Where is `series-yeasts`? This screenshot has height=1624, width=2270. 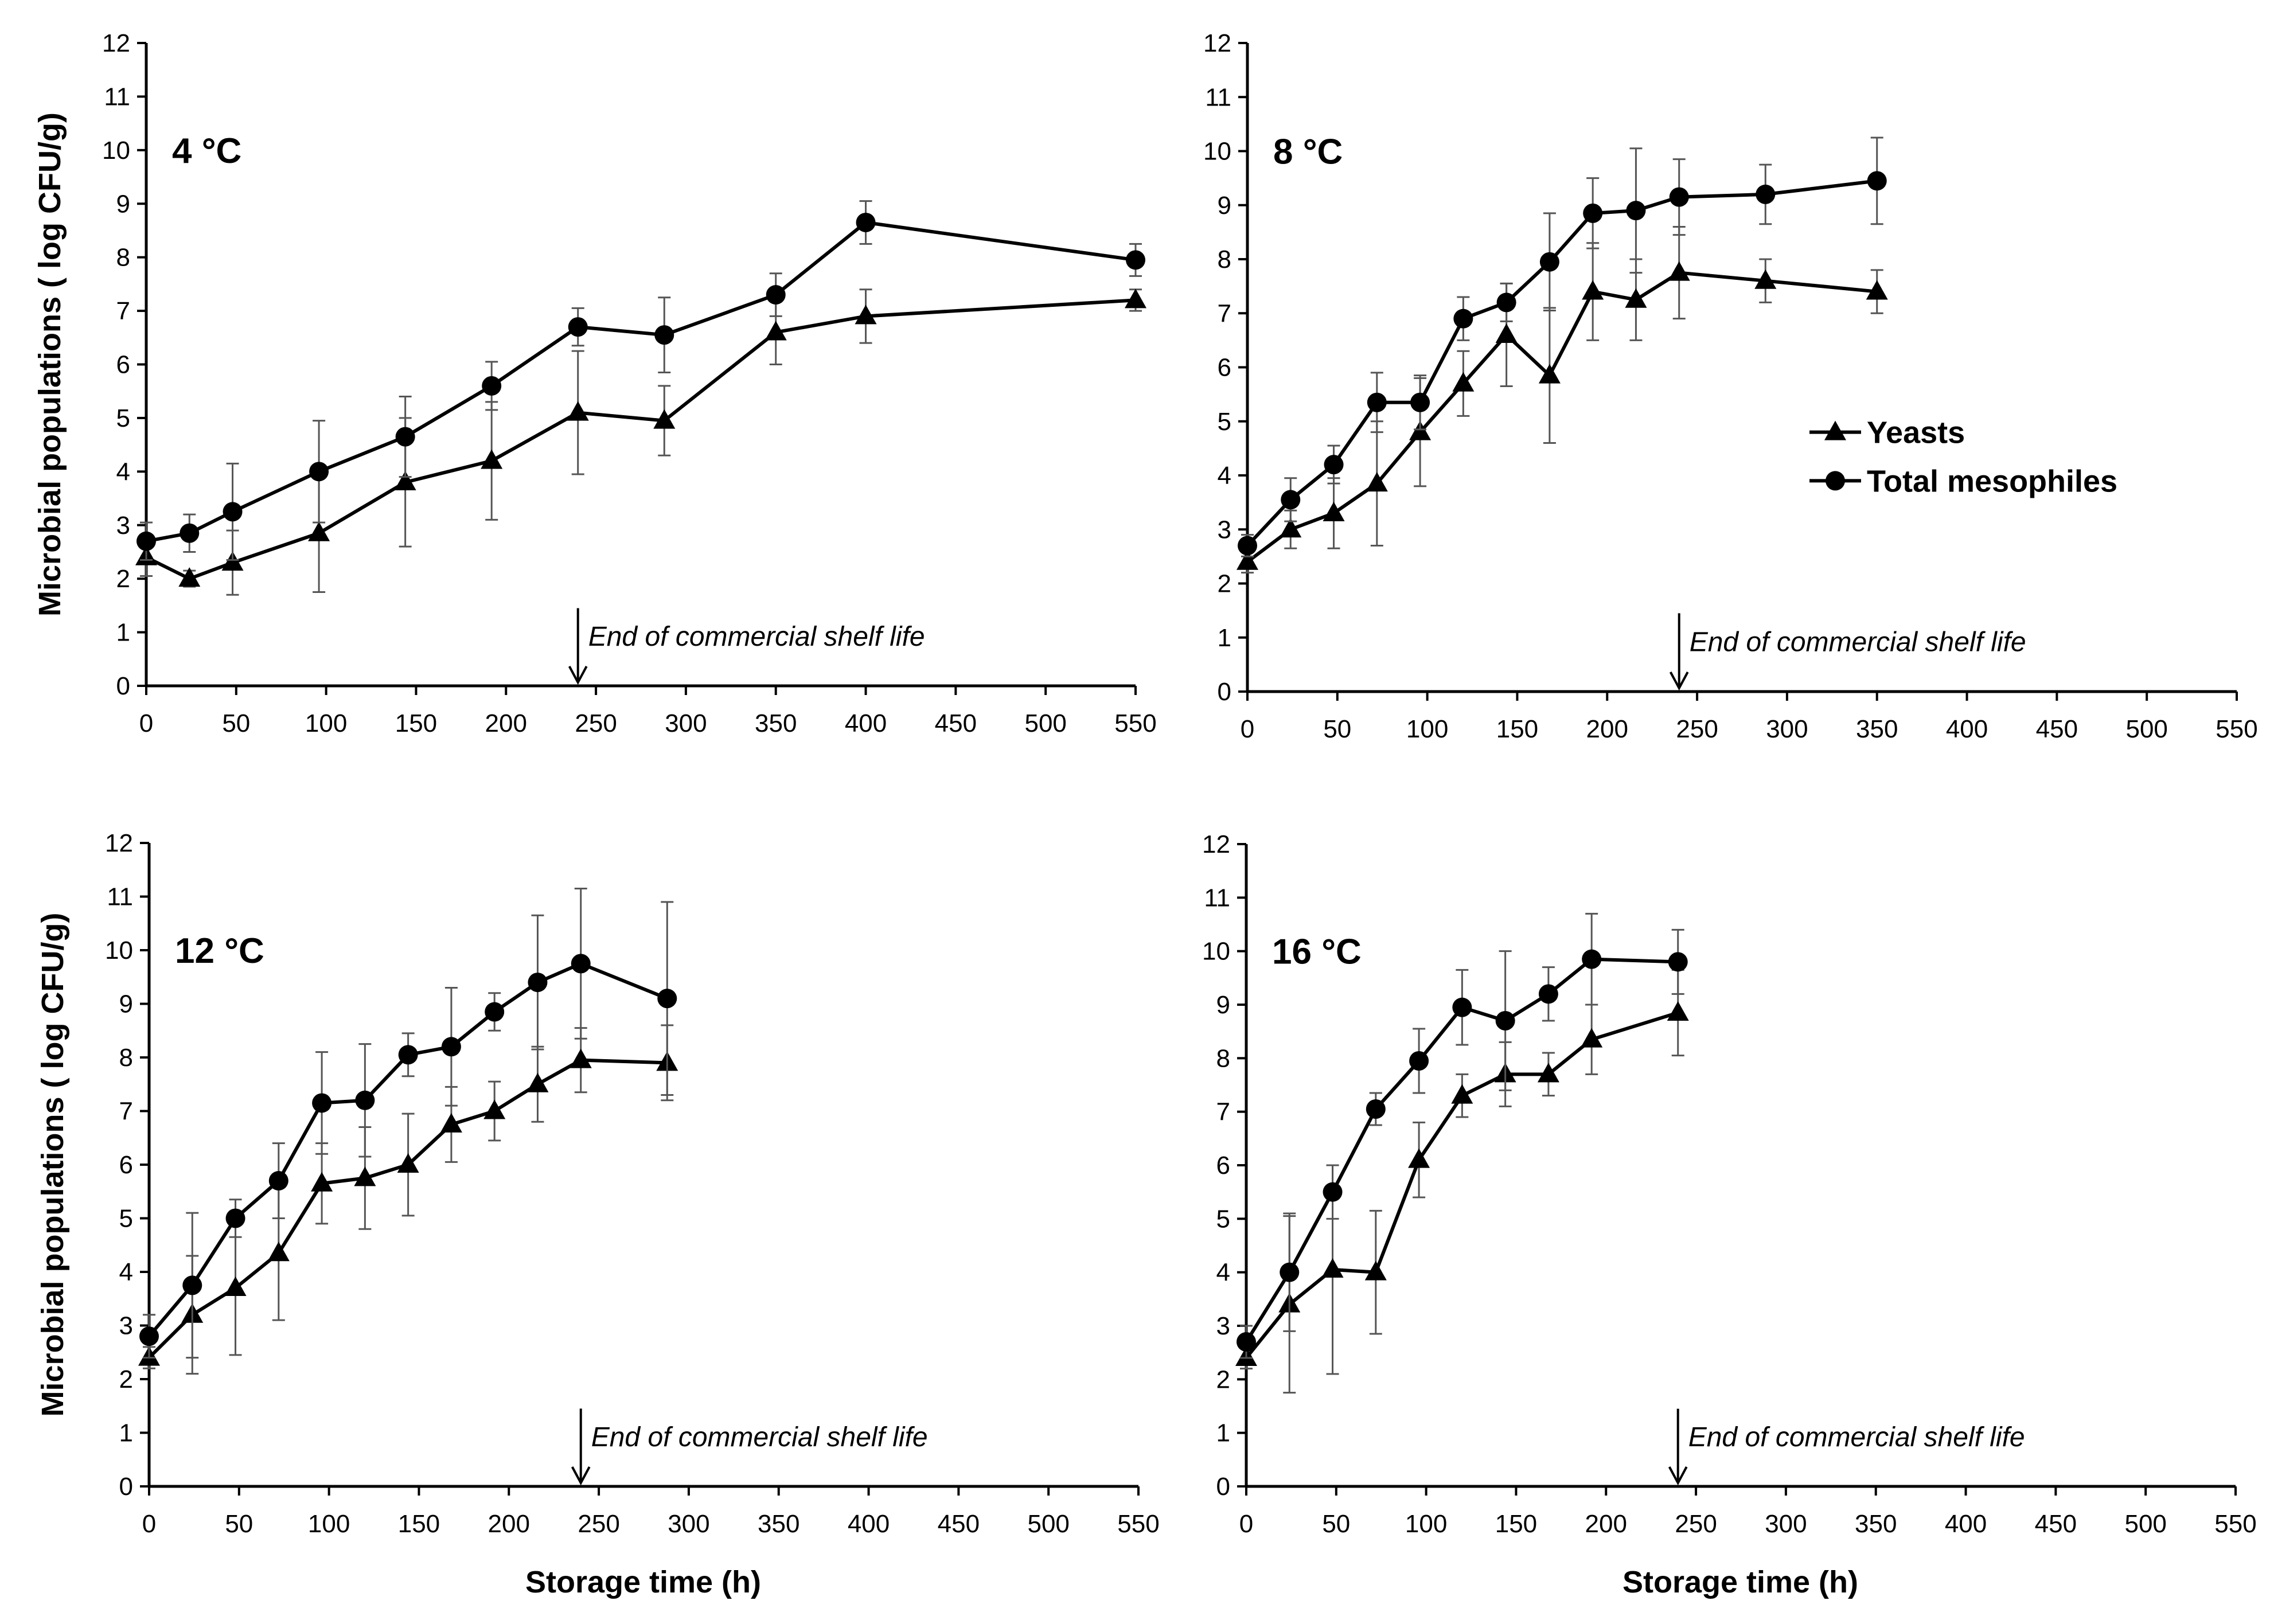
series-yeasts is located at coordinates (408, 1199).